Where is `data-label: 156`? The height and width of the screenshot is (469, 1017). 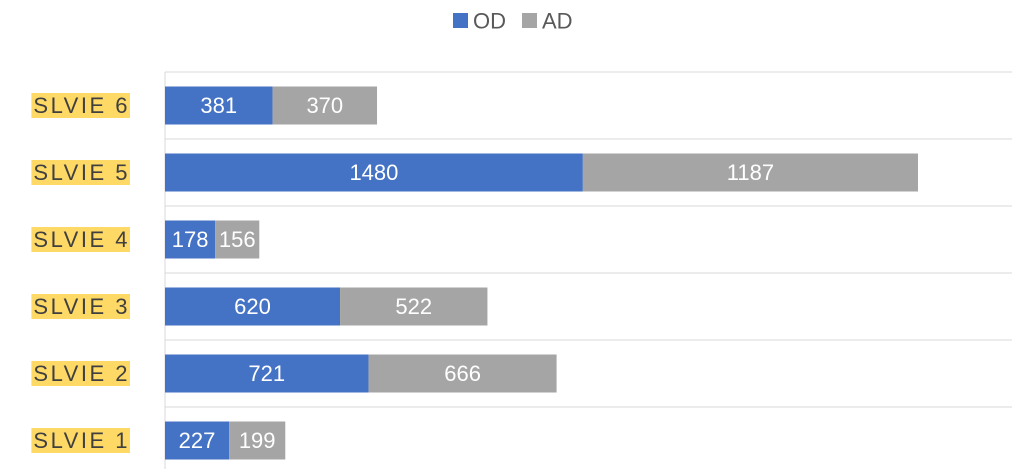
data-label: 156 is located at coordinates (237, 239).